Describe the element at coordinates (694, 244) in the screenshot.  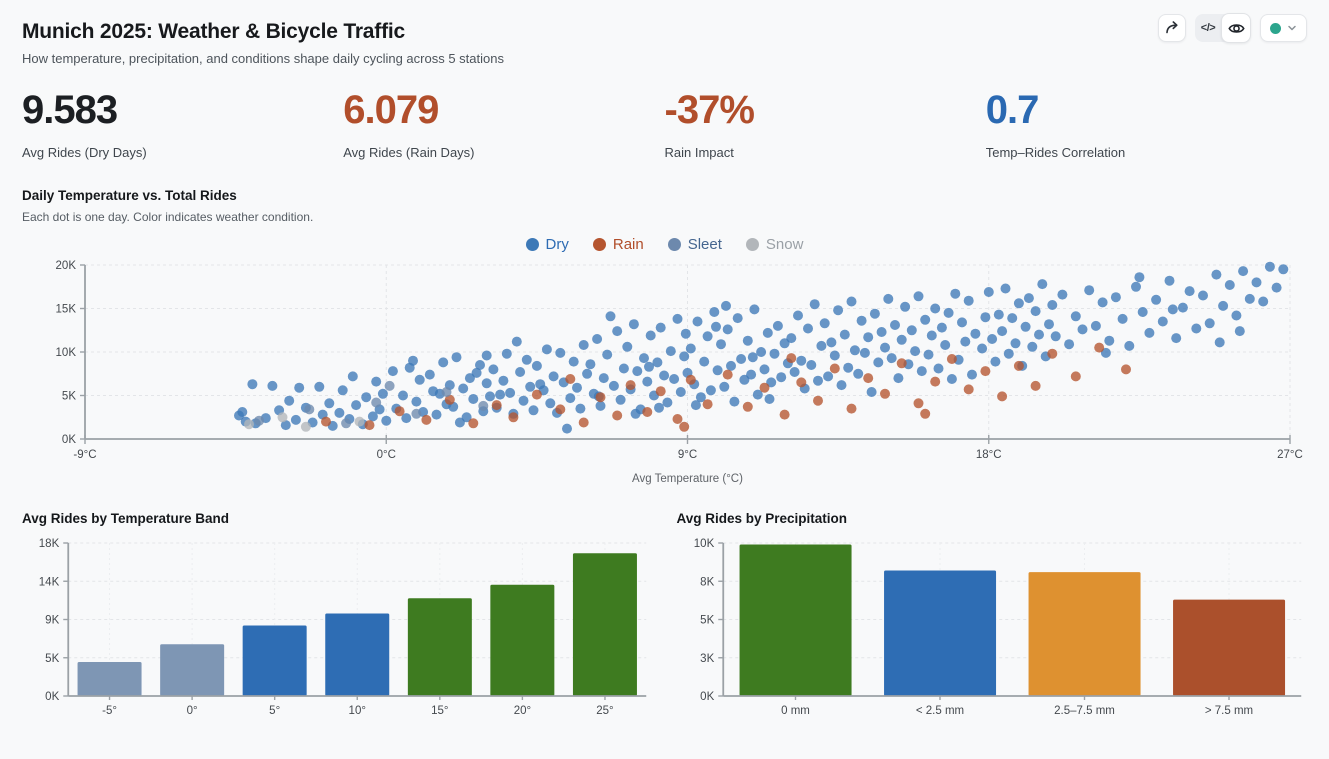
I see `legend-item-sleet: Sleet` at that location.